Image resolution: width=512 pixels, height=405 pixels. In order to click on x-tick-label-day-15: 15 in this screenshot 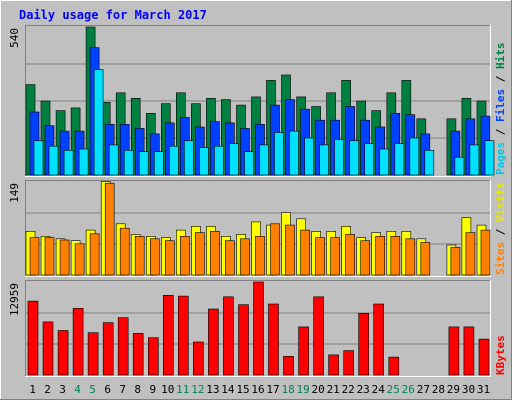, I will do `click(242, 389)`.